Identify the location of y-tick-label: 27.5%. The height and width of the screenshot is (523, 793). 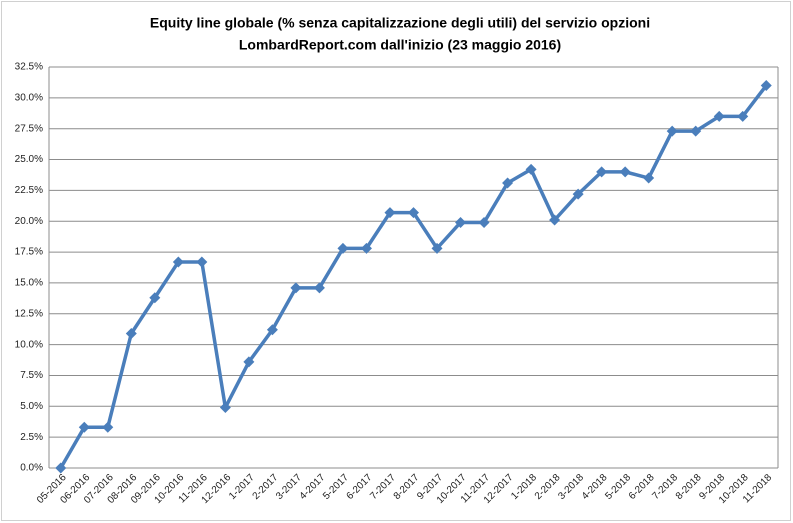
(29, 128).